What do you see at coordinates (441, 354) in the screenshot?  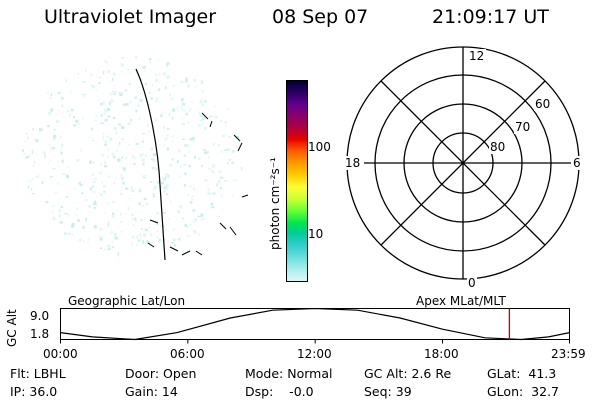 I see `orbit-xtick-3: 18:00` at bounding box center [441, 354].